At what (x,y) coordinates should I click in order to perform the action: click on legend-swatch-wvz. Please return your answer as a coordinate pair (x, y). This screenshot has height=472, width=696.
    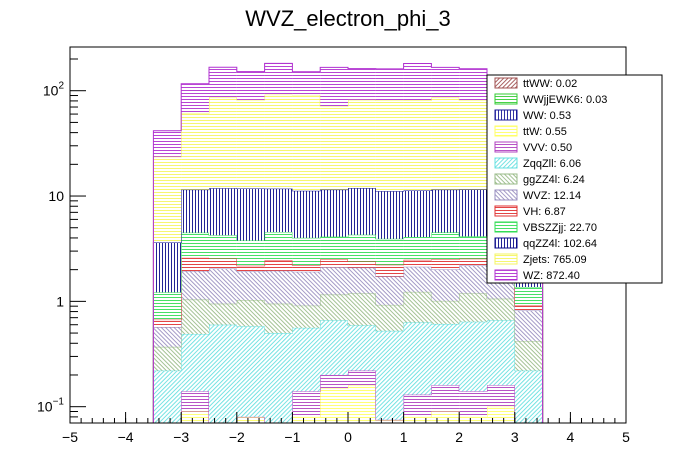
    Looking at the image, I should click on (506, 195).